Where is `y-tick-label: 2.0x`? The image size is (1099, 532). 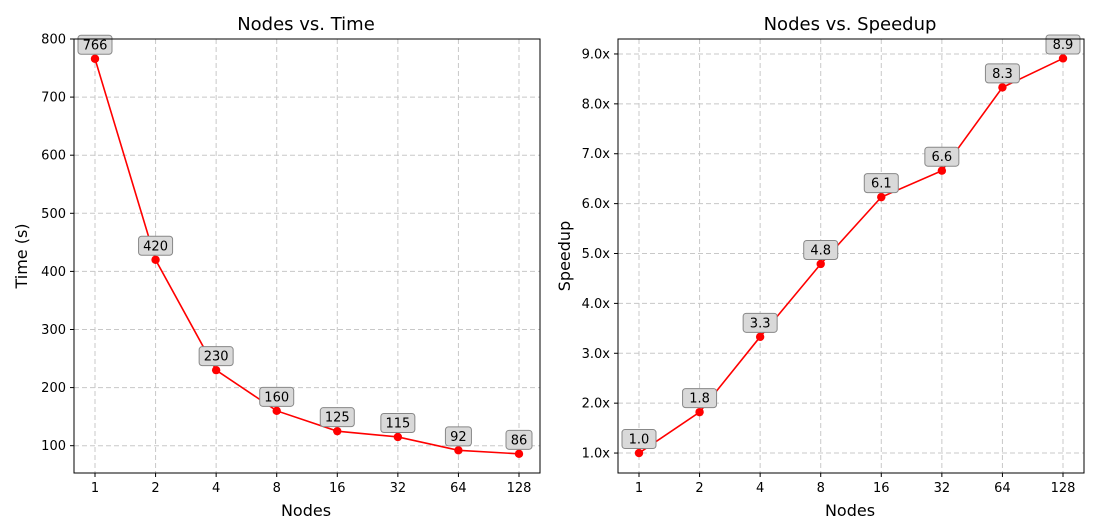 y-tick-label: 2.0x is located at coordinates (596, 404).